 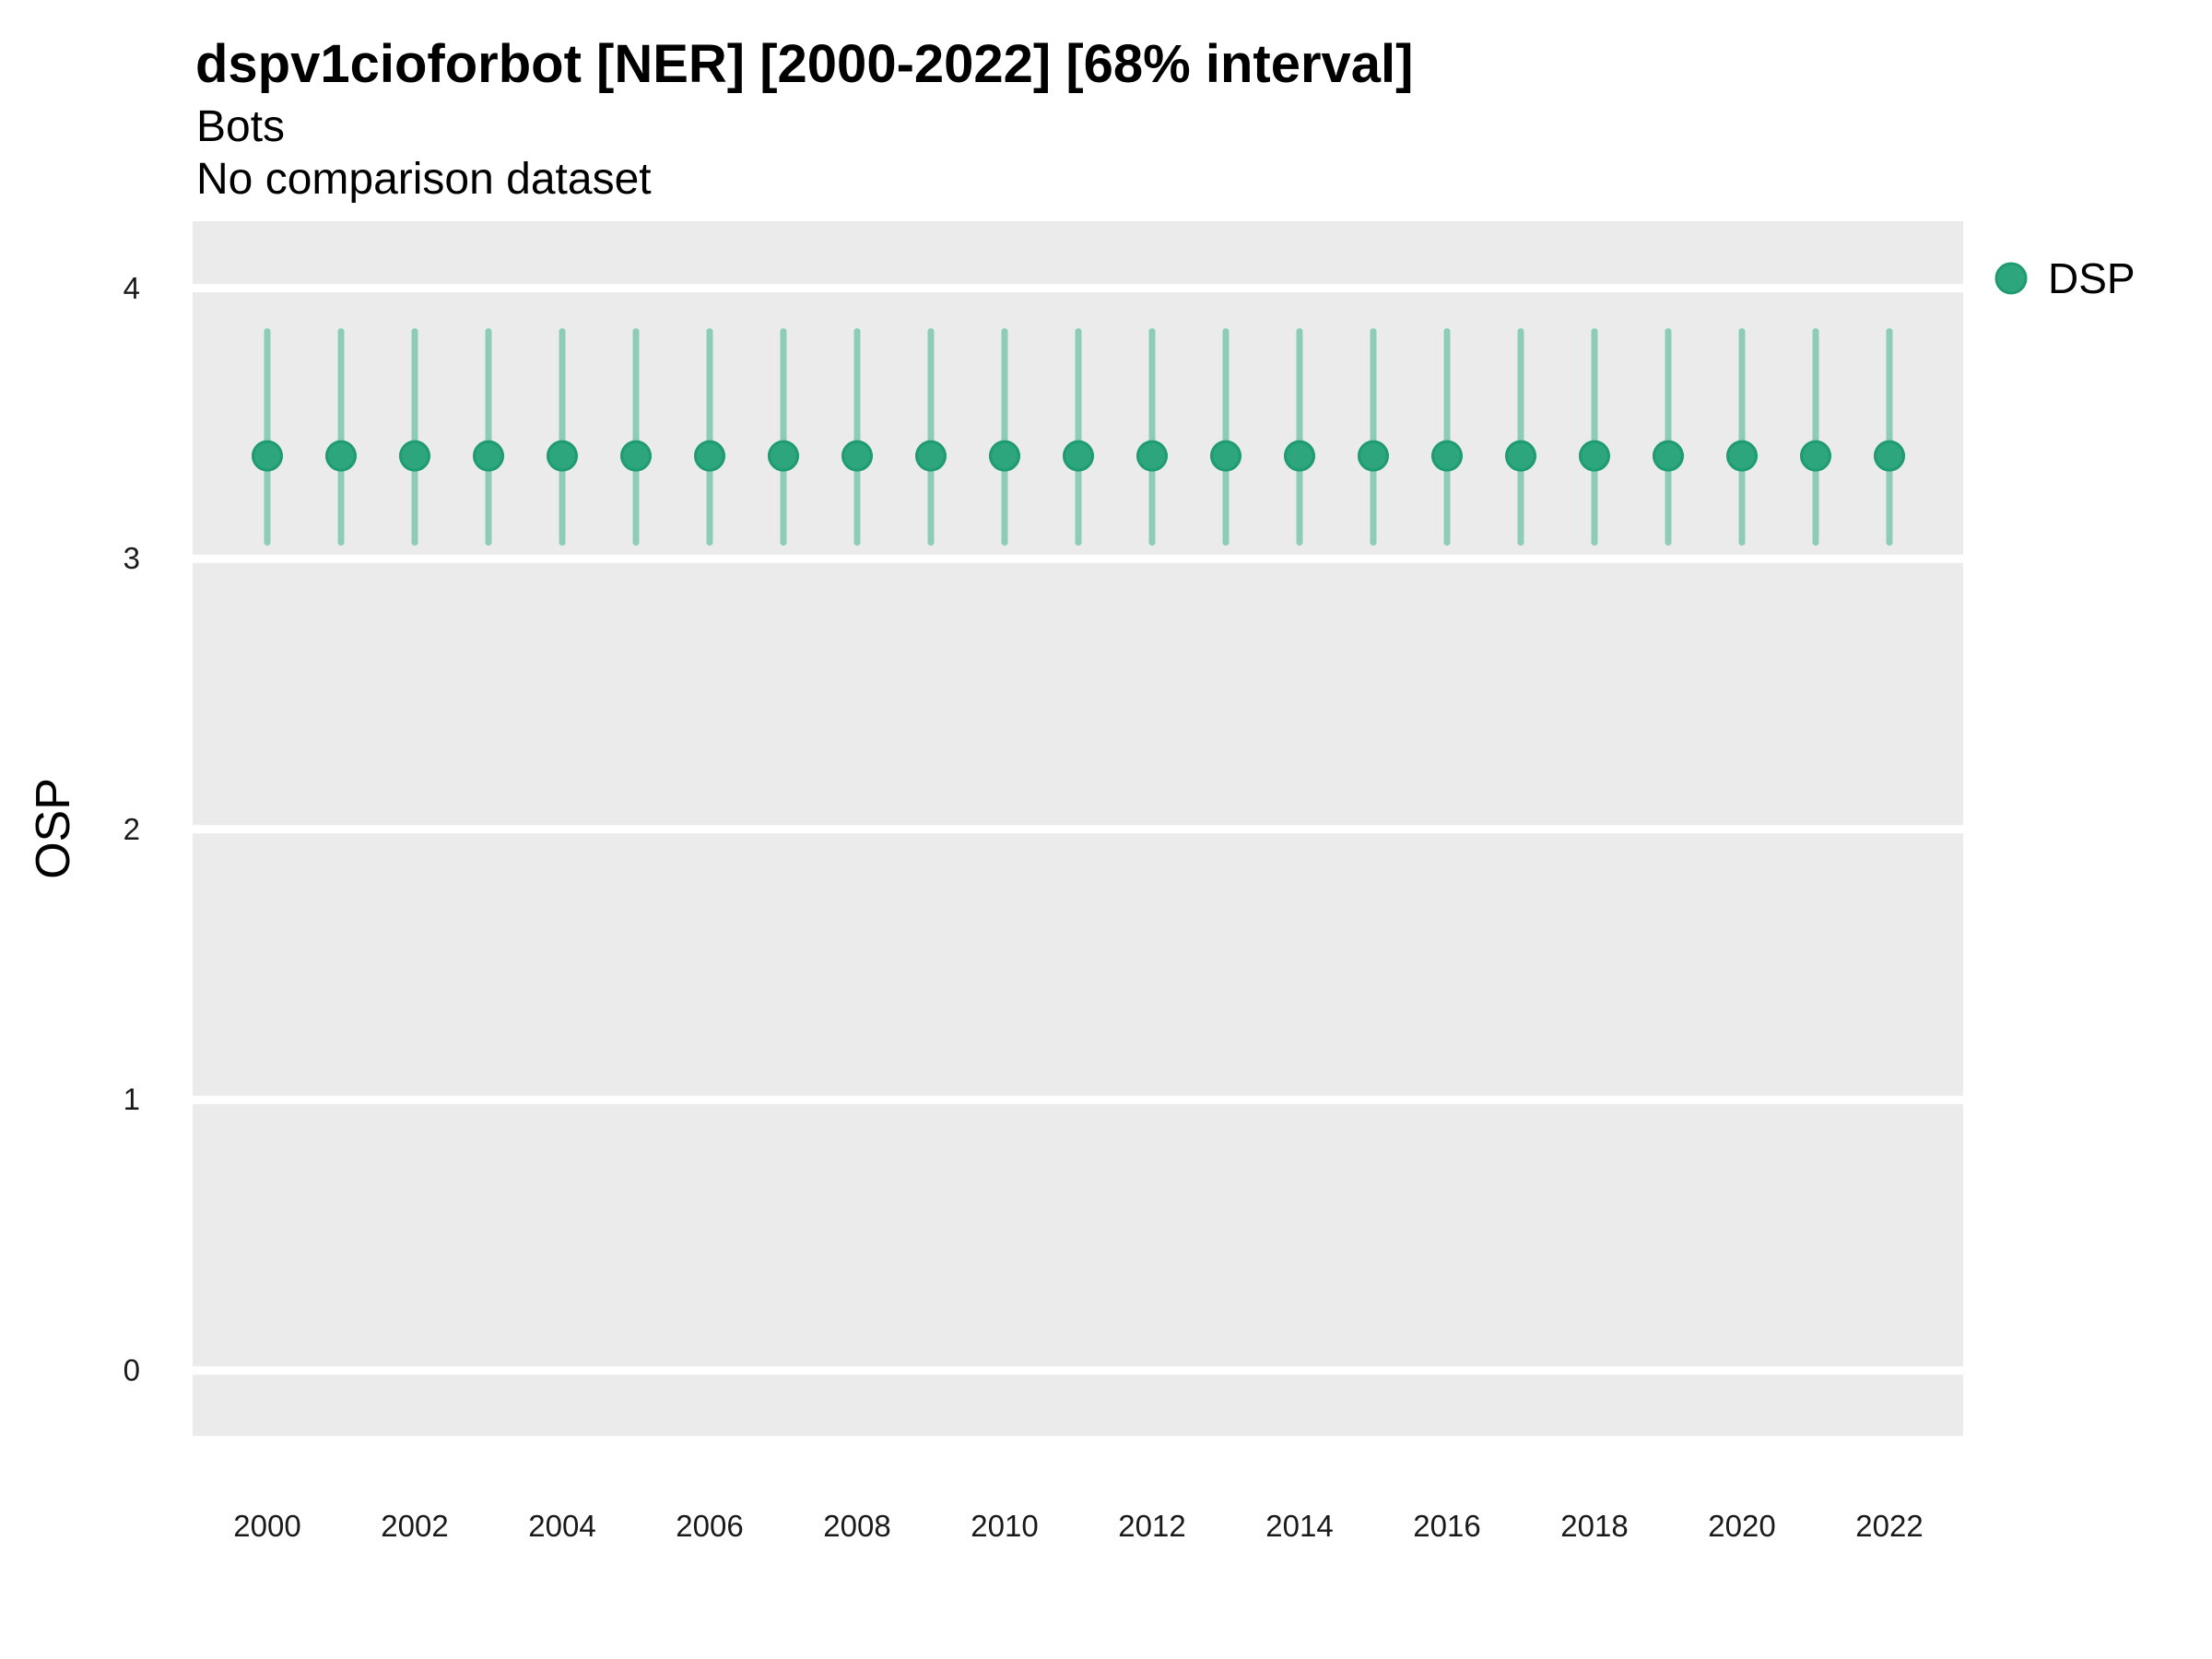 I want to click on data-point-2018, so click(x=1594, y=456).